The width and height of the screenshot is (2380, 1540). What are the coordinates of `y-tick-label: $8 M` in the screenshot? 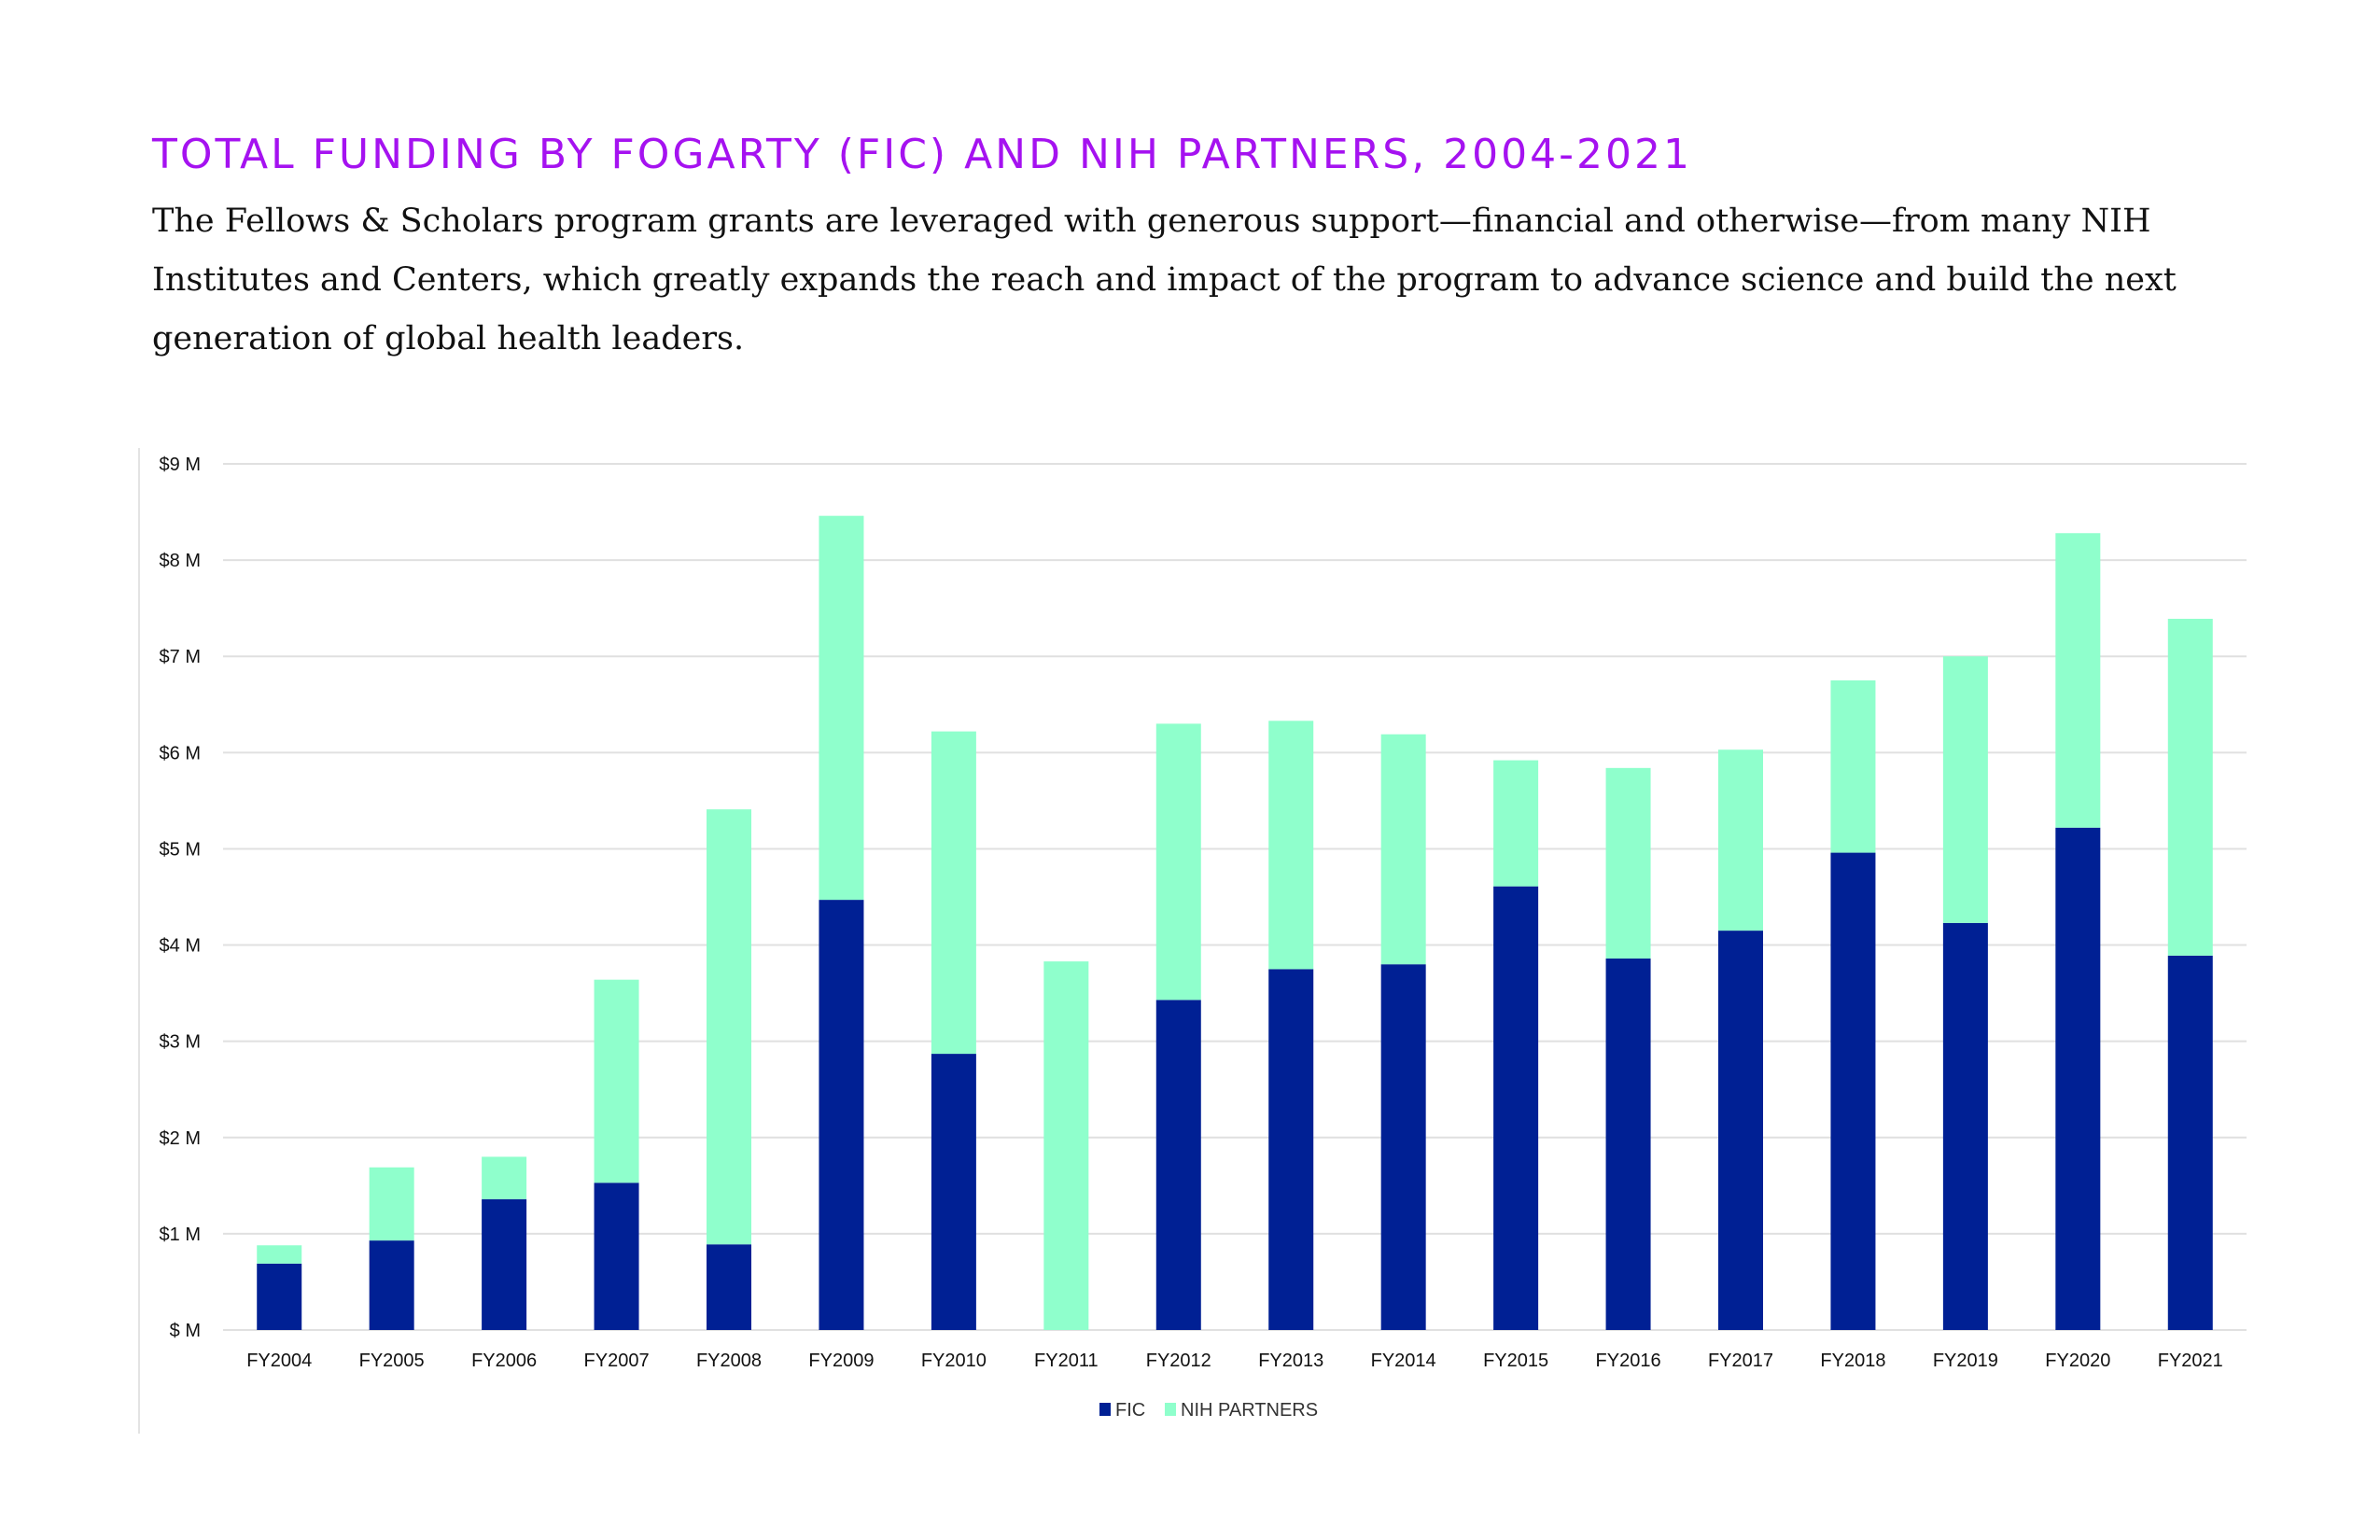 It's located at (180, 561).